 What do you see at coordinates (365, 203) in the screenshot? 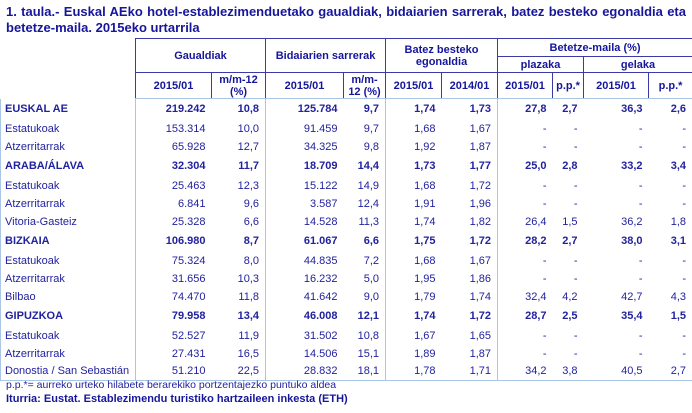
I see `value-cell: 12,4` at bounding box center [365, 203].